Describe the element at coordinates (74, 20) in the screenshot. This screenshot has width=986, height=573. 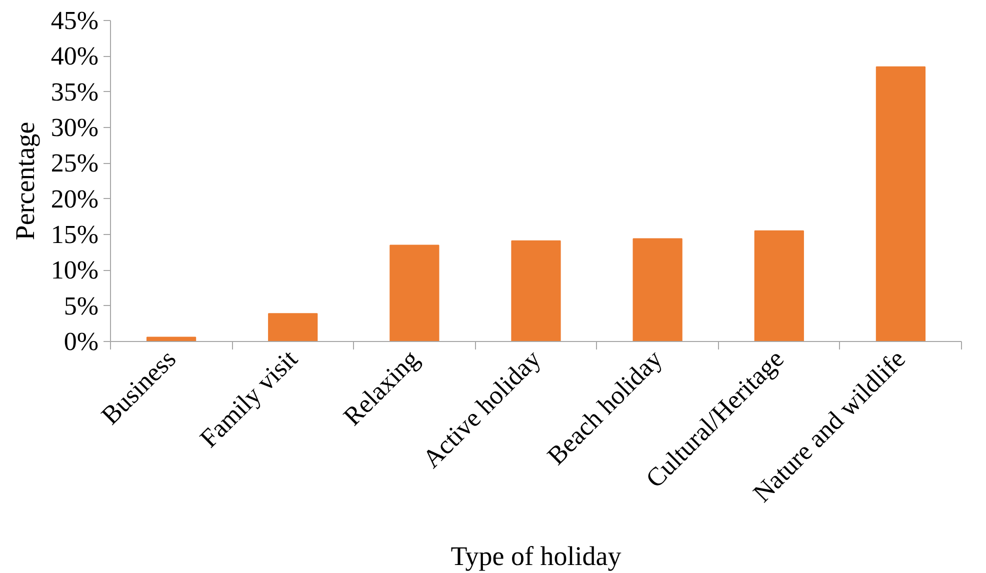
I see `y-tick-label: 45%` at that location.